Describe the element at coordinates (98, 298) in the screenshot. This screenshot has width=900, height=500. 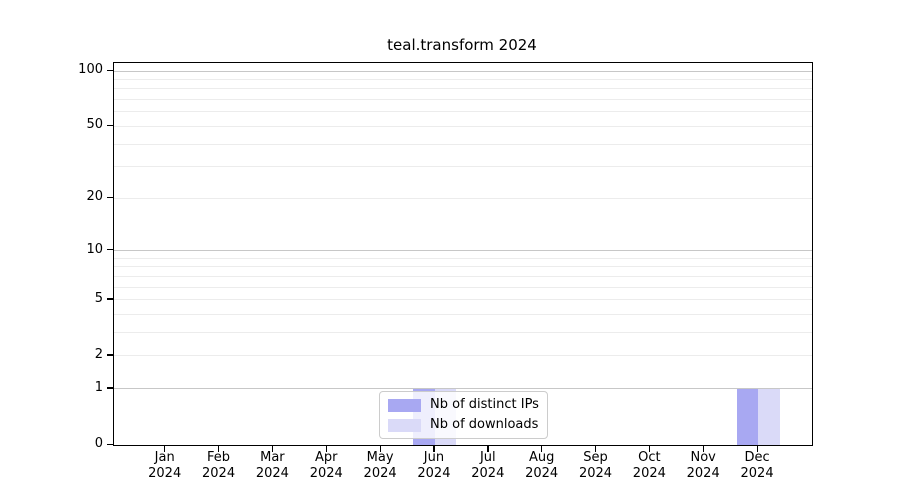
I see `y-tick-label: 5` at that location.